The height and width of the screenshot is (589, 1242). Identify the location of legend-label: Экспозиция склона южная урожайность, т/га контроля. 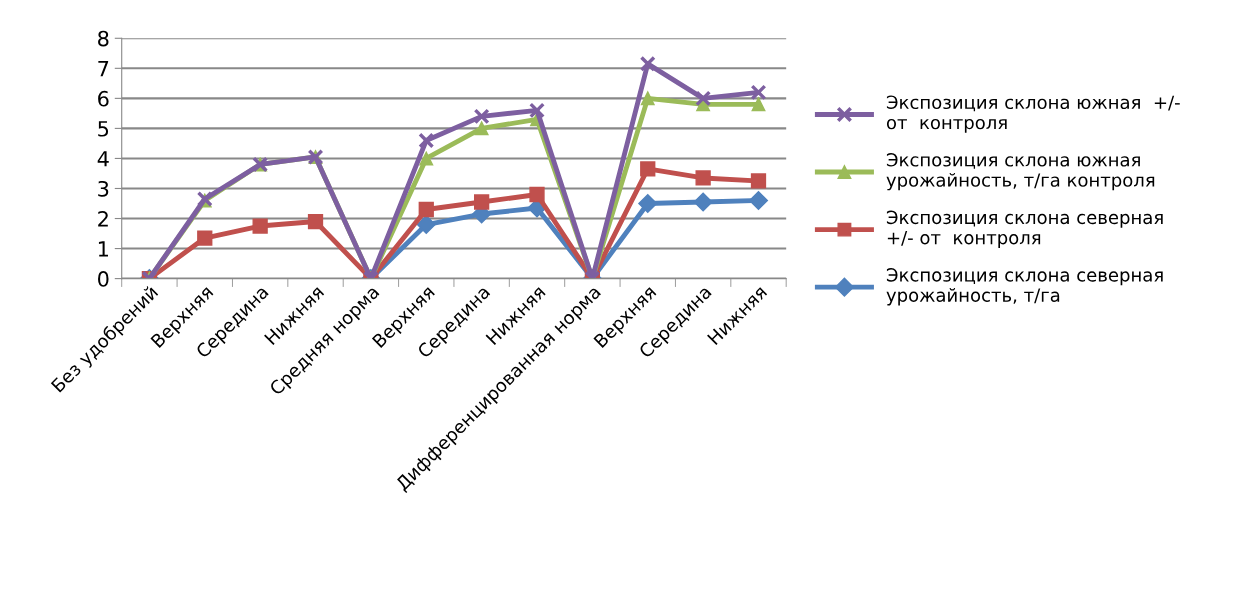
(1020, 171).